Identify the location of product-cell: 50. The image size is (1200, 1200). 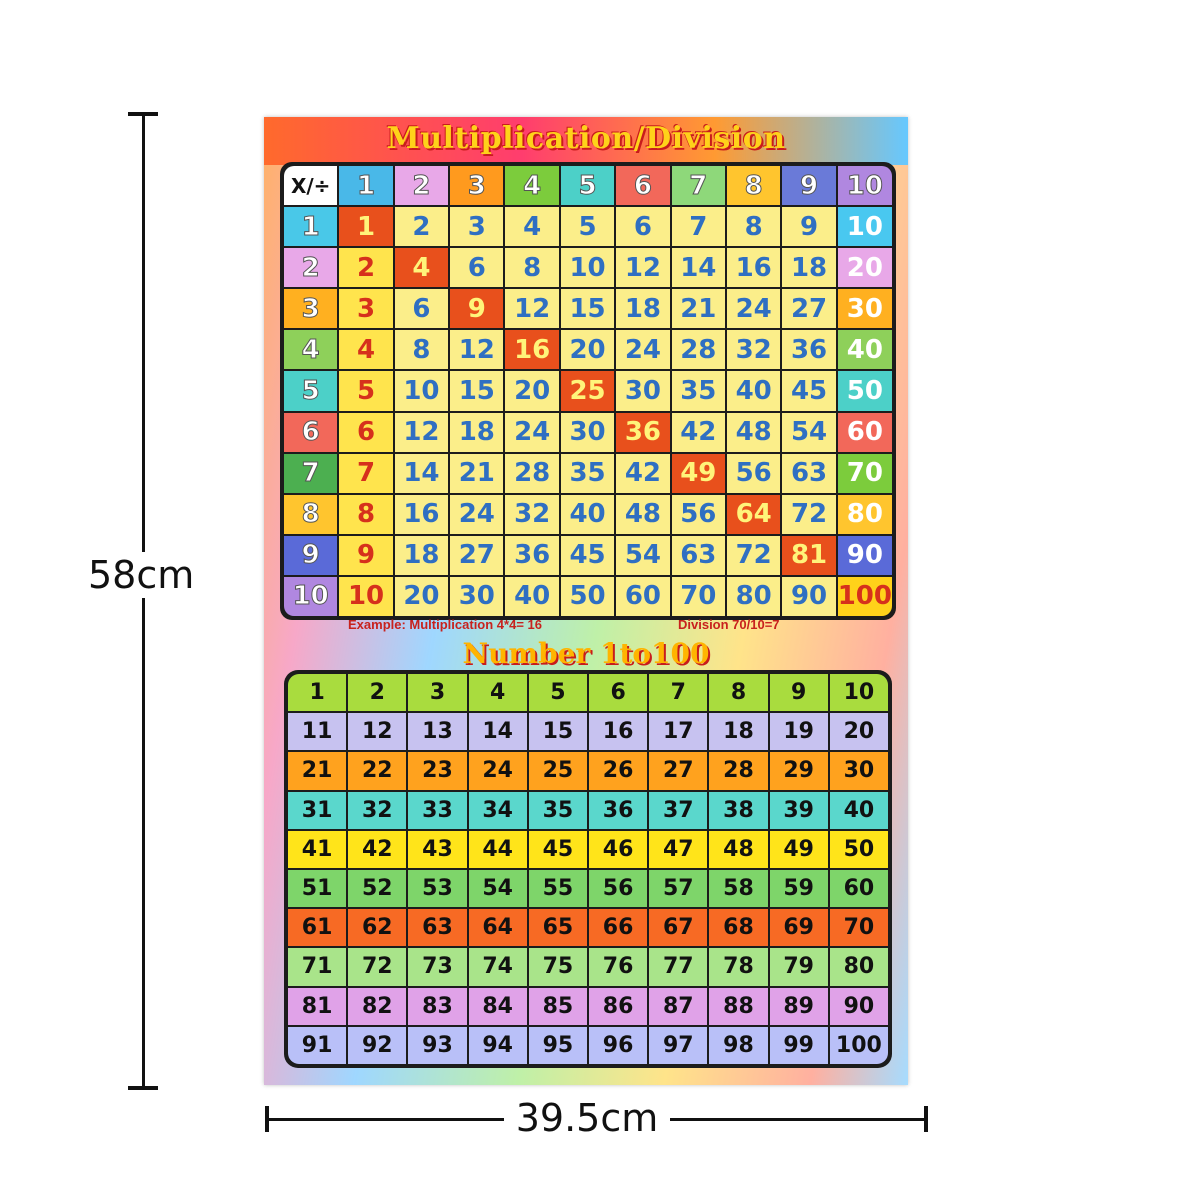
(864, 391).